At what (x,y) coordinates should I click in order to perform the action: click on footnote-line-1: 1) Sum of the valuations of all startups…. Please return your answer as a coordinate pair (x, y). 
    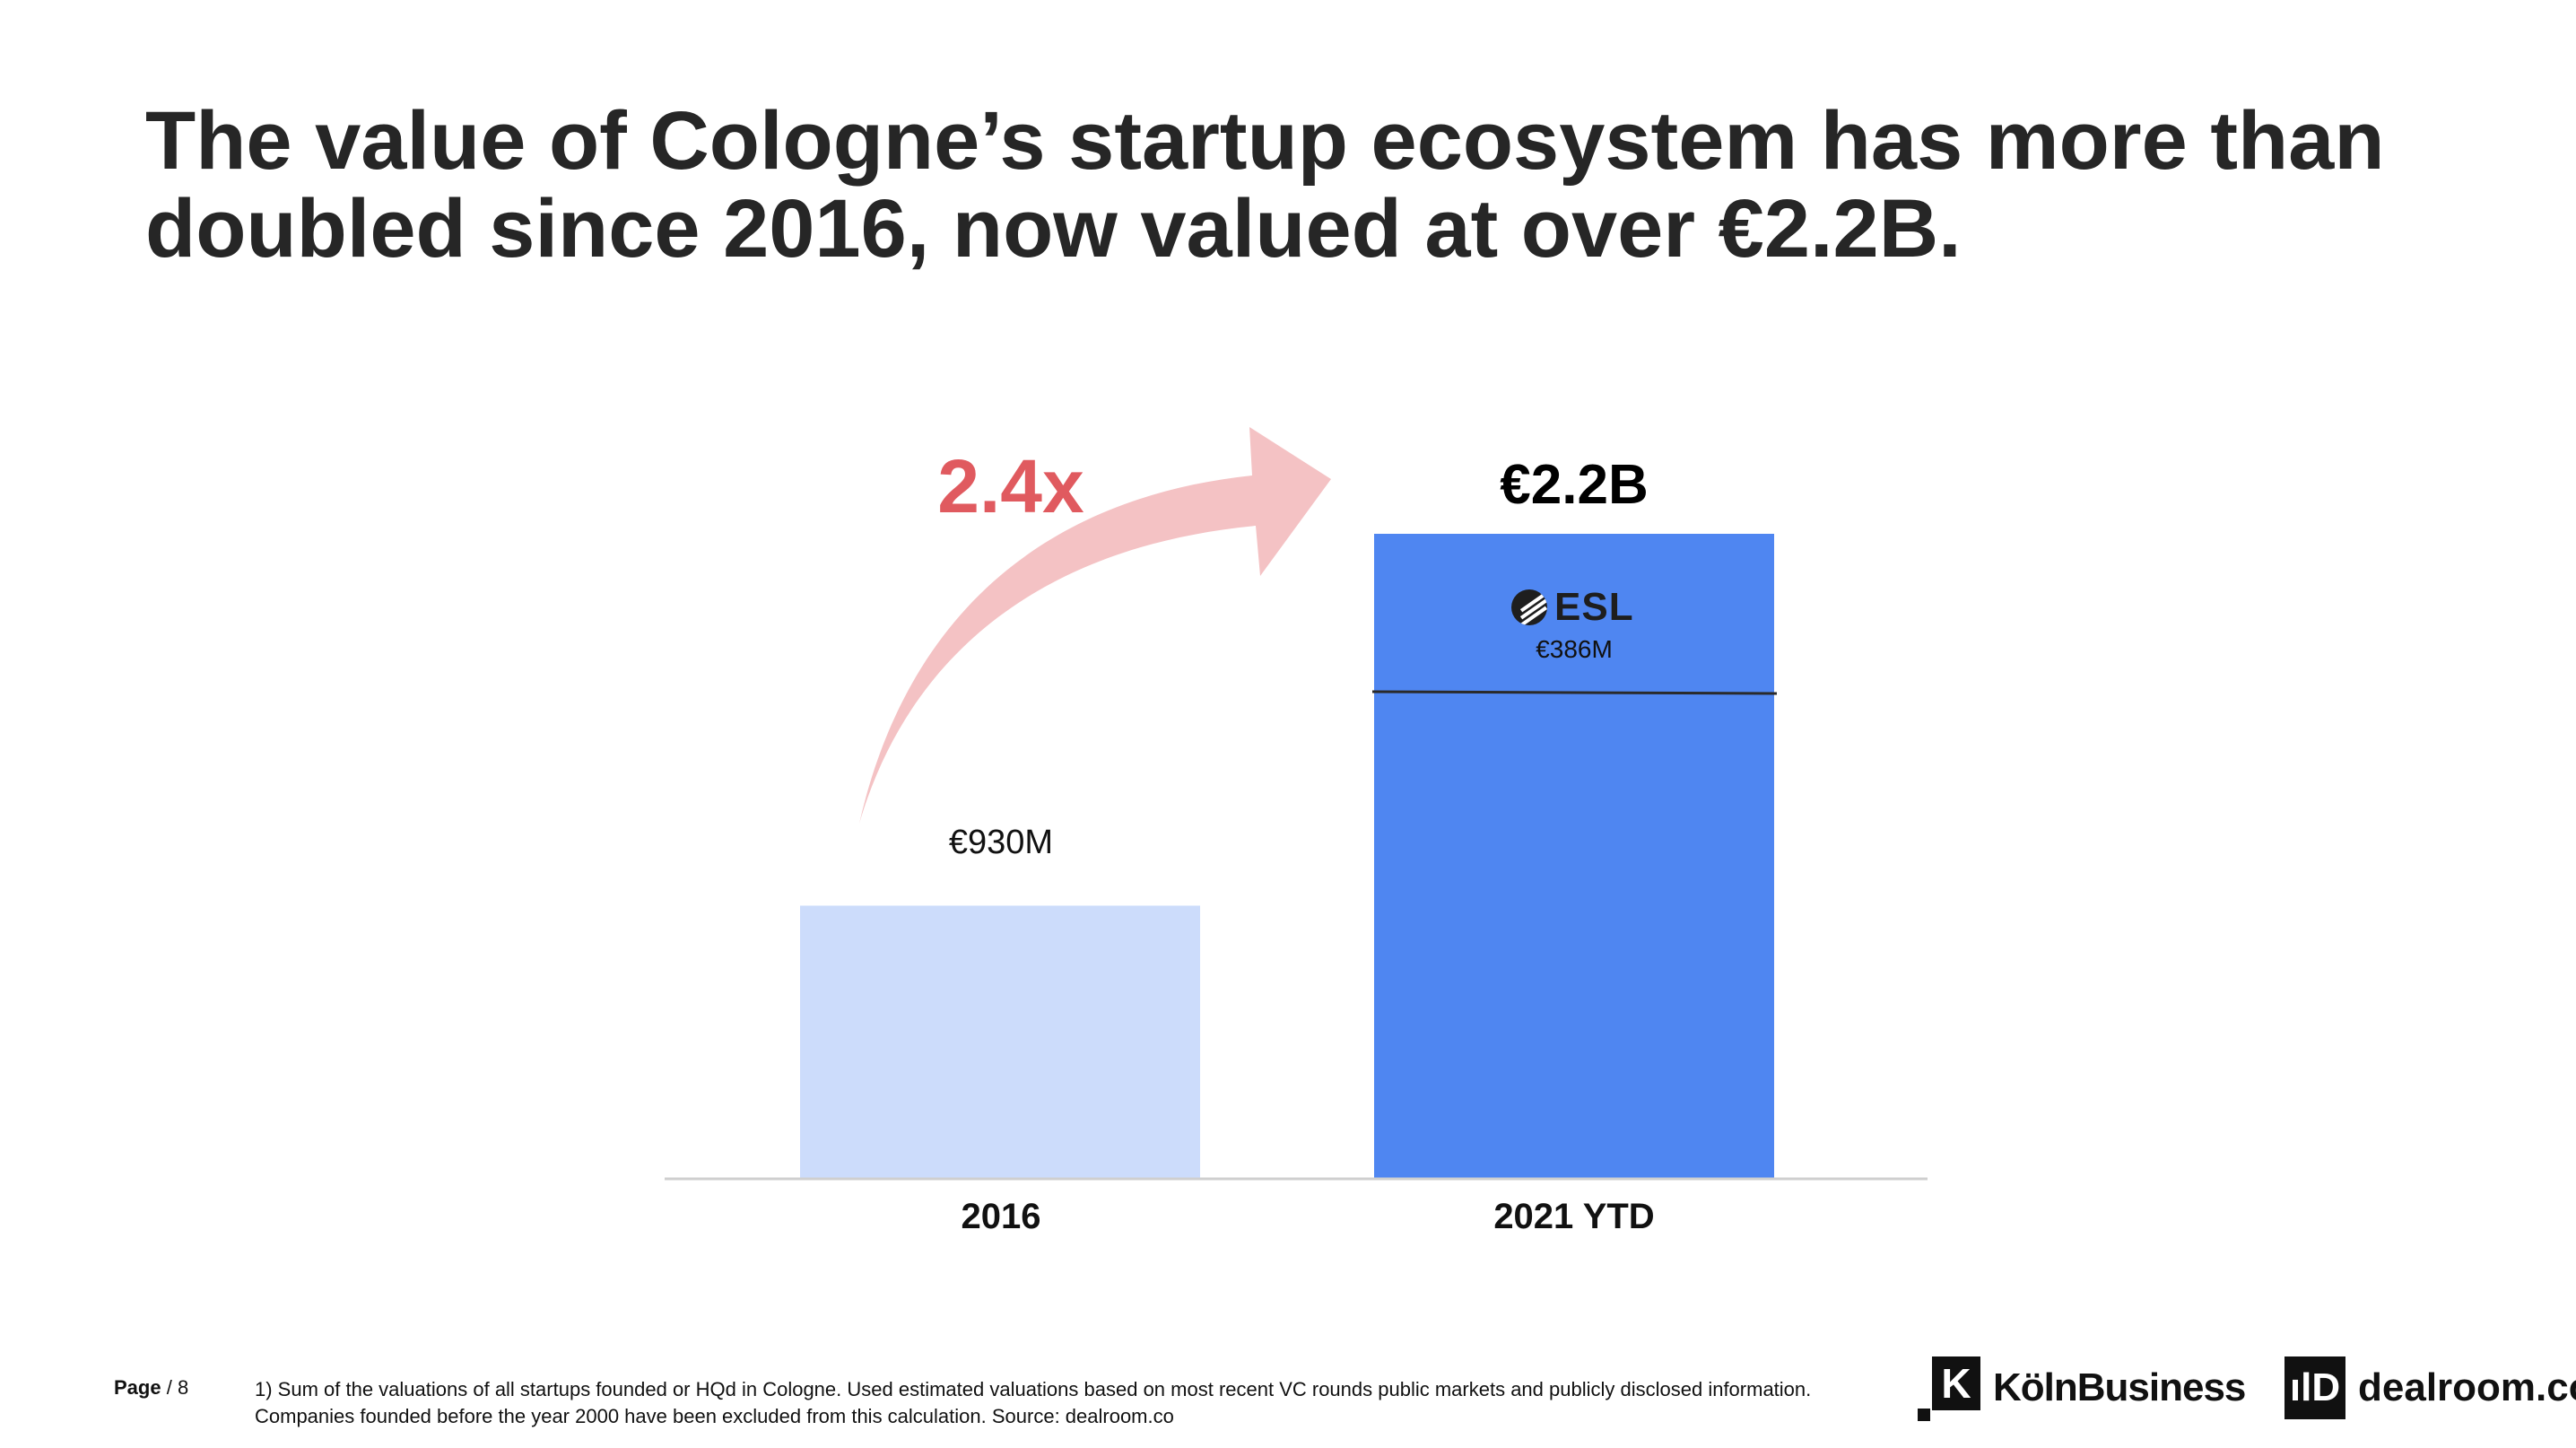
    Looking at the image, I should click on (1033, 1389).